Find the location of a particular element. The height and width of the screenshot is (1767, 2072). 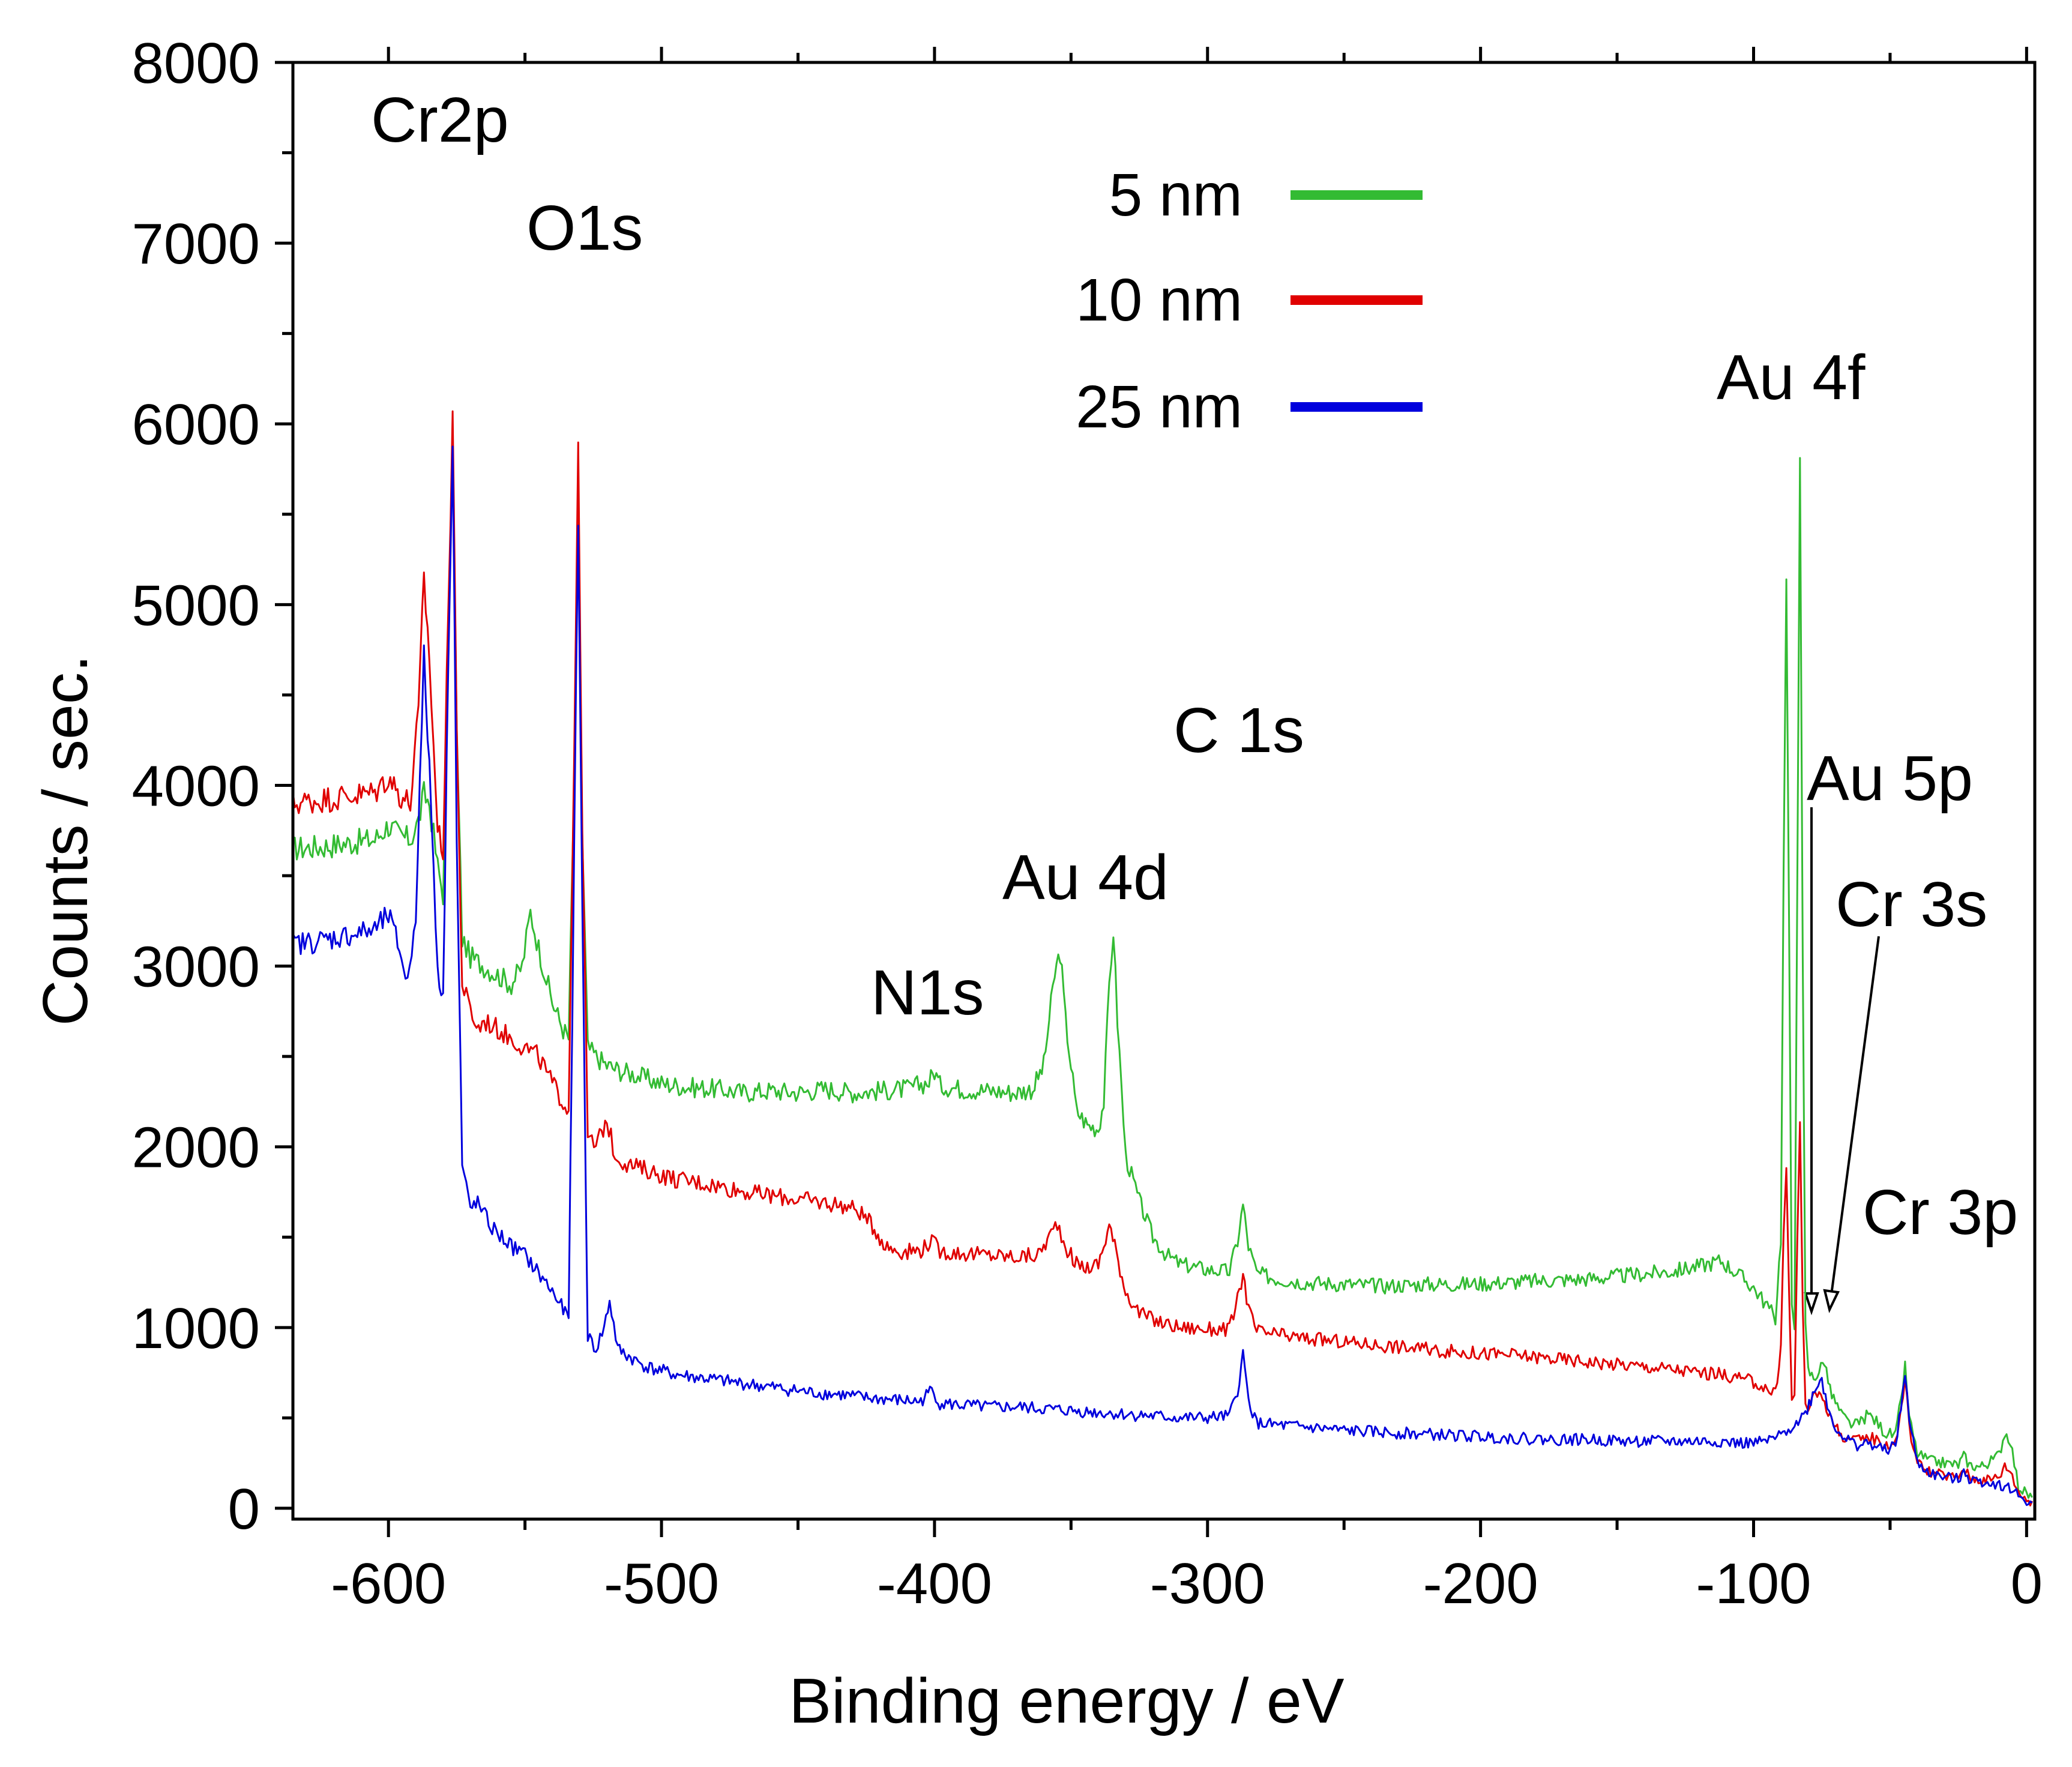

annotation-c1s: C 1s is located at coordinates (1239, 730).